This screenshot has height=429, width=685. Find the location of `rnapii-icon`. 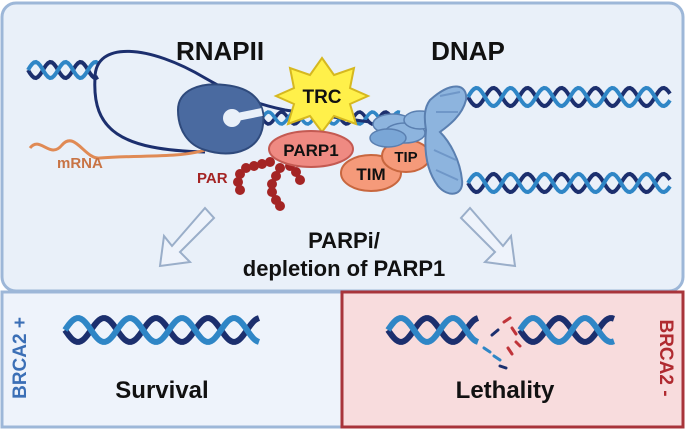

rnapii-icon is located at coordinates (220, 119).